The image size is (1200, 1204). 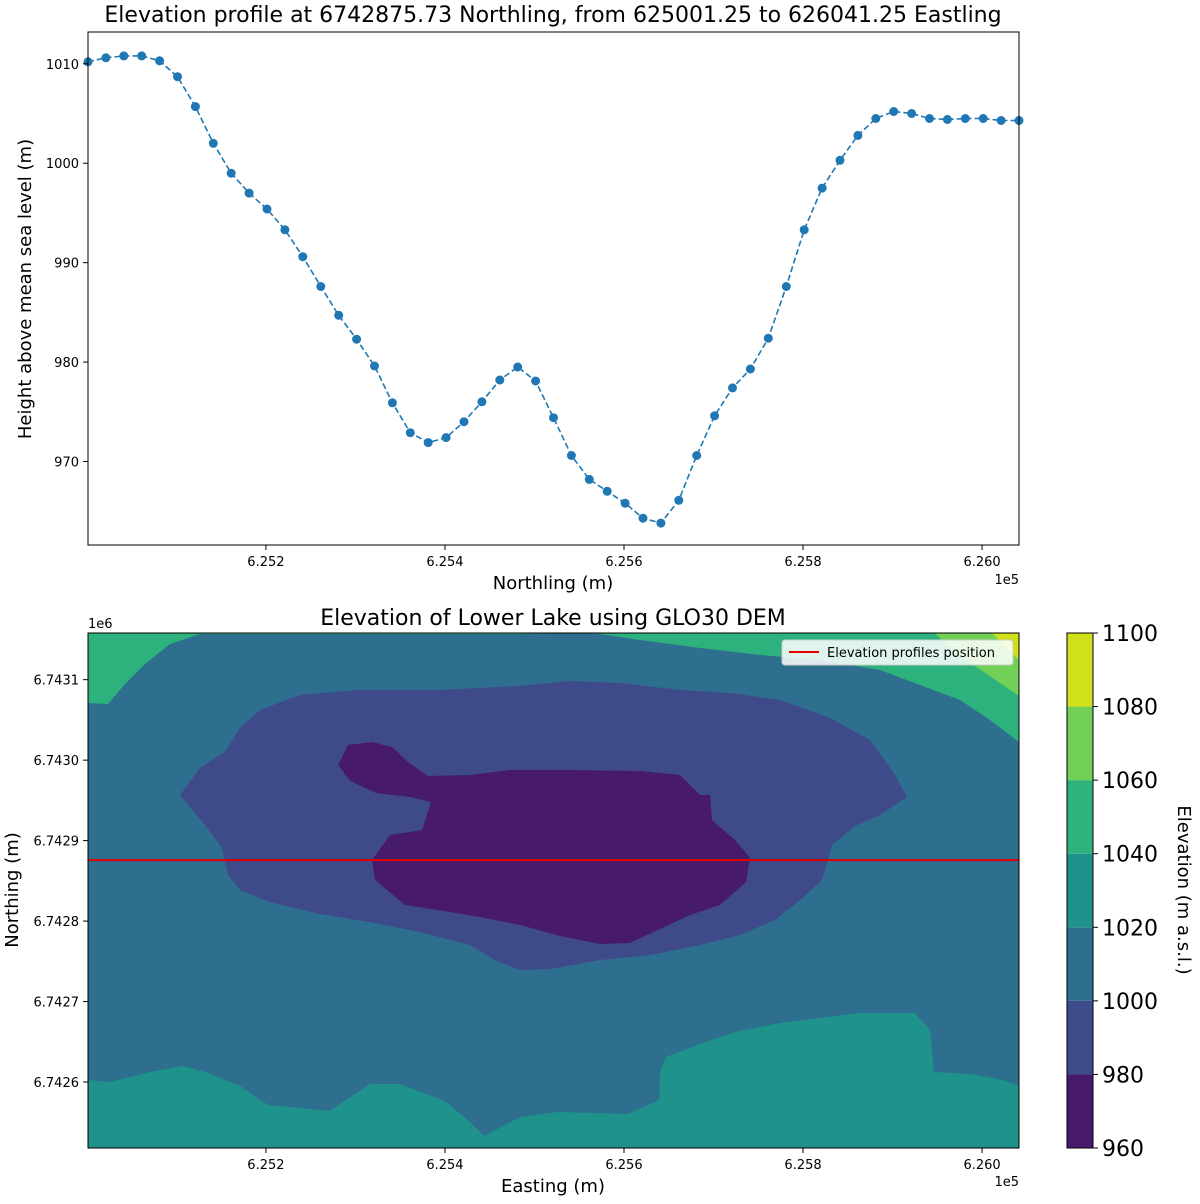 I want to click on colorbar-ticks: 960 980 1000 1020 1040 1060 1080 1100, so click(x=1125, y=892).